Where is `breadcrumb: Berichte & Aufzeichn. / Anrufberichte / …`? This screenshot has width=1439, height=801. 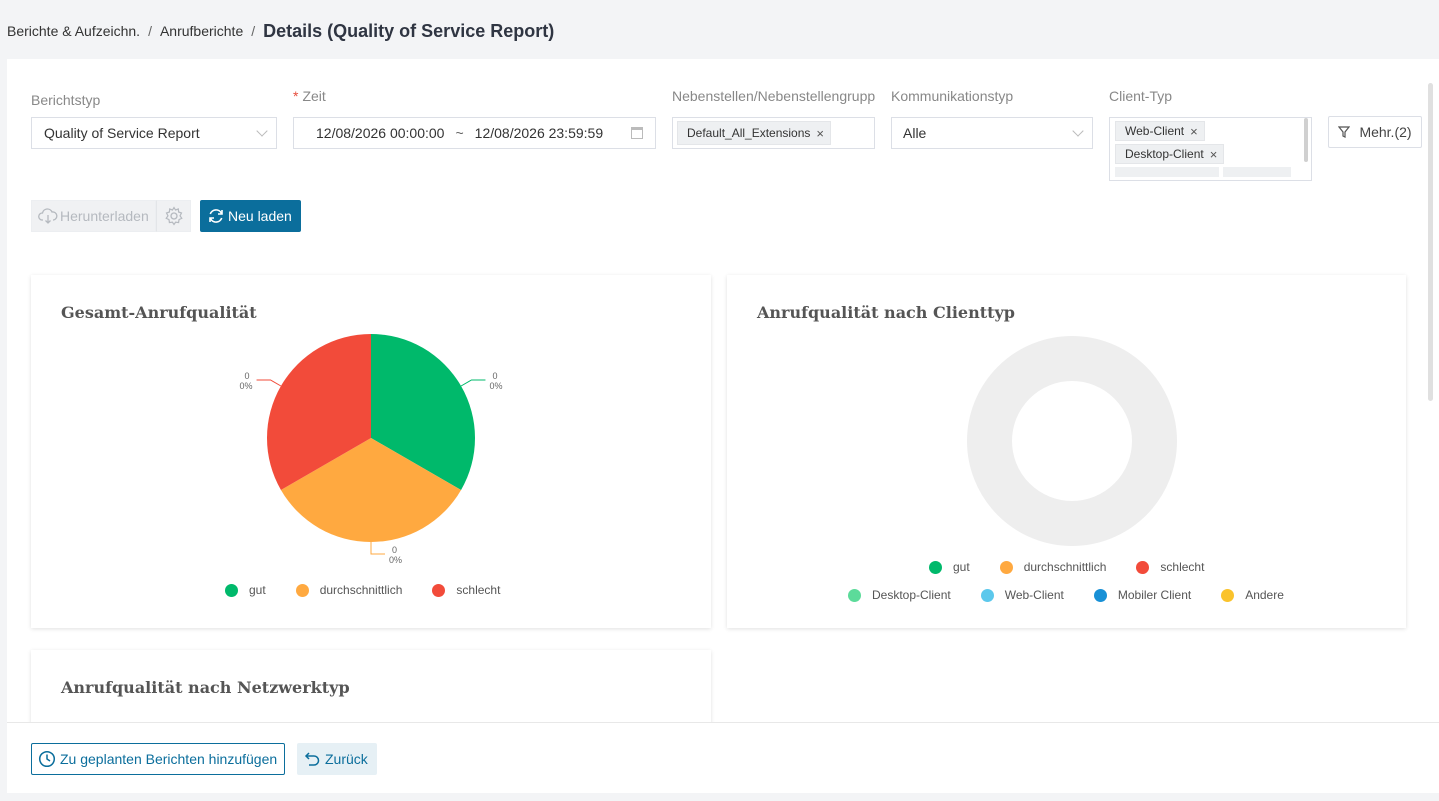
breadcrumb: Berichte & Aufzeichn. / Anrufberichte / … is located at coordinates (280, 31).